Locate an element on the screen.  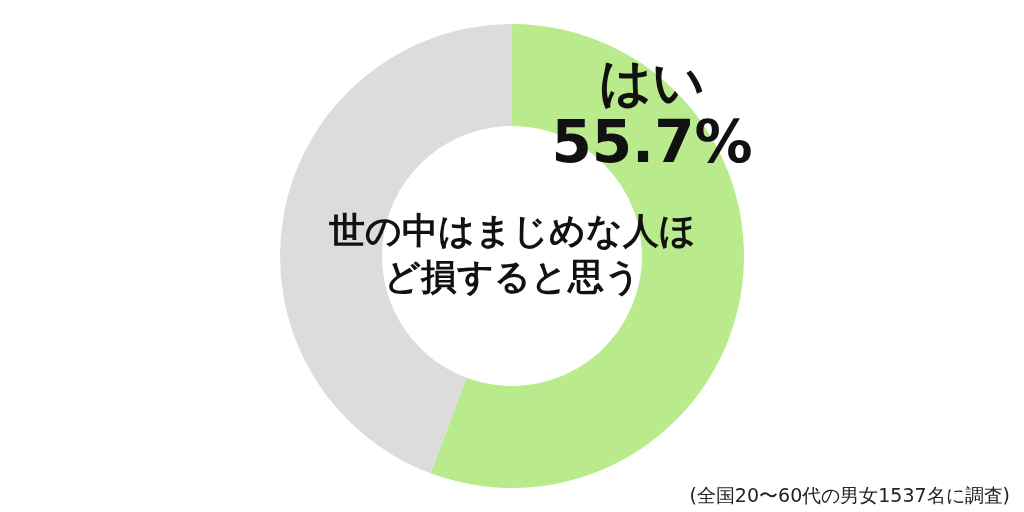
text: (全国20〜60代の男女1537名に調査) is located at coordinates (849, 495).